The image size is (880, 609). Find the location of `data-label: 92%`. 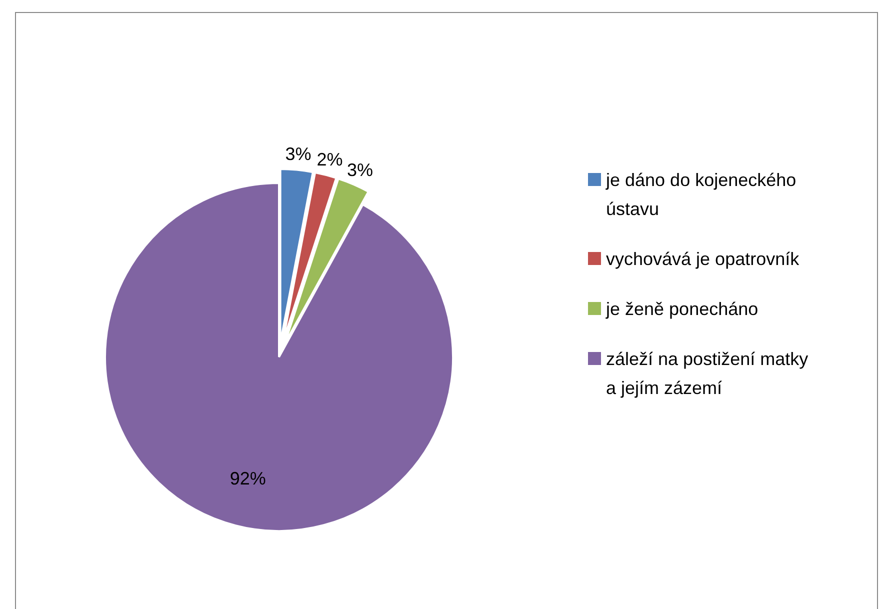

data-label: 92% is located at coordinates (248, 478).